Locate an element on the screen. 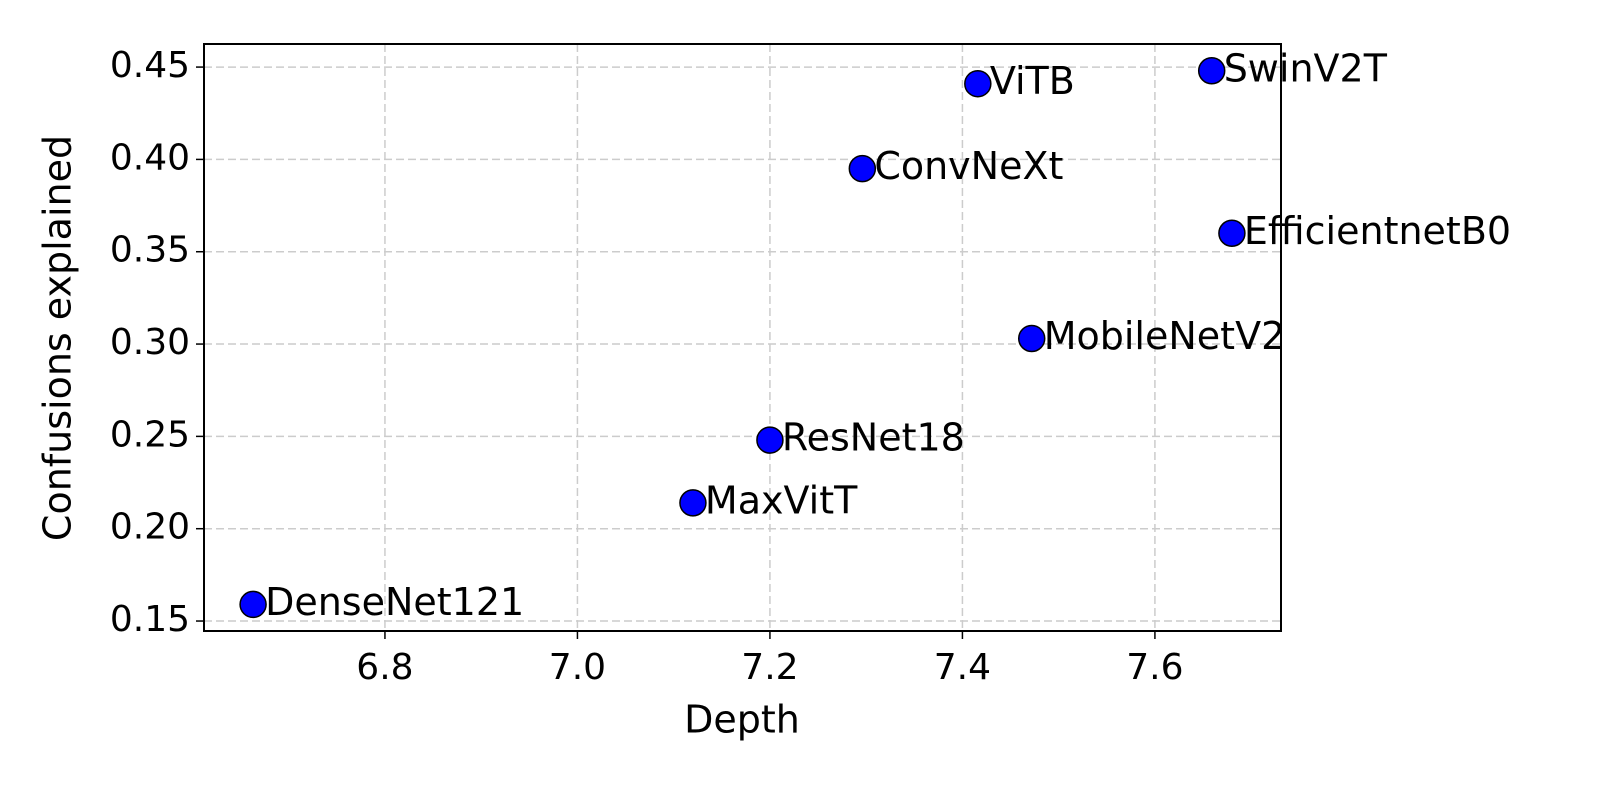 This screenshot has width=1600, height=804. point-label: ViTB is located at coordinates (1032, 81).